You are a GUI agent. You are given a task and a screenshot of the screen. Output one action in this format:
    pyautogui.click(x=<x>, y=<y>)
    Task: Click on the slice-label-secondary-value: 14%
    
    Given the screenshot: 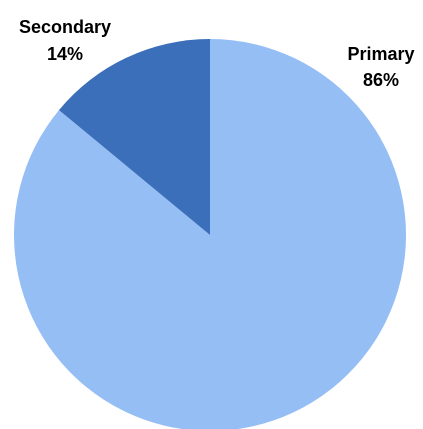 What is the action you would take?
    pyautogui.click(x=65, y=54)
    